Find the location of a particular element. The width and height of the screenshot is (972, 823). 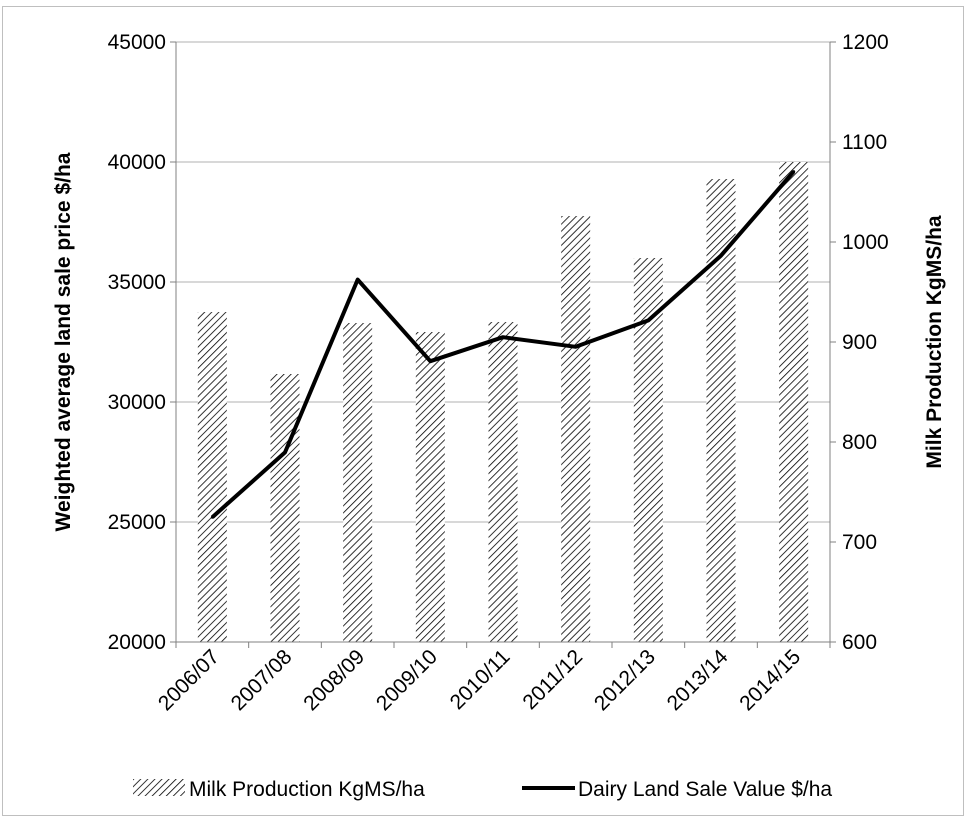

y-right-tick-label: 600 is located at coordinates (859, 642).